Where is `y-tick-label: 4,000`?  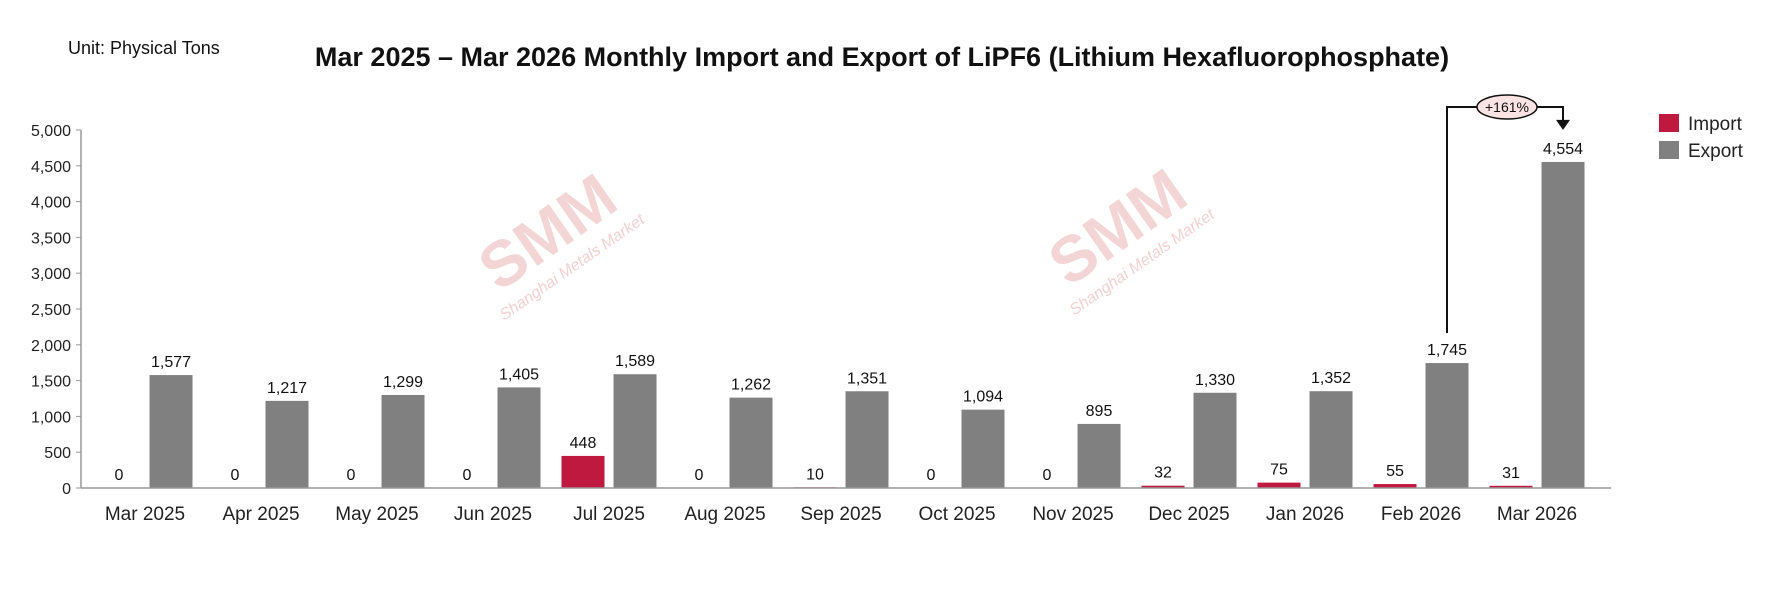
y-tick-label: 4,000 is located at coordinates (51, 203).